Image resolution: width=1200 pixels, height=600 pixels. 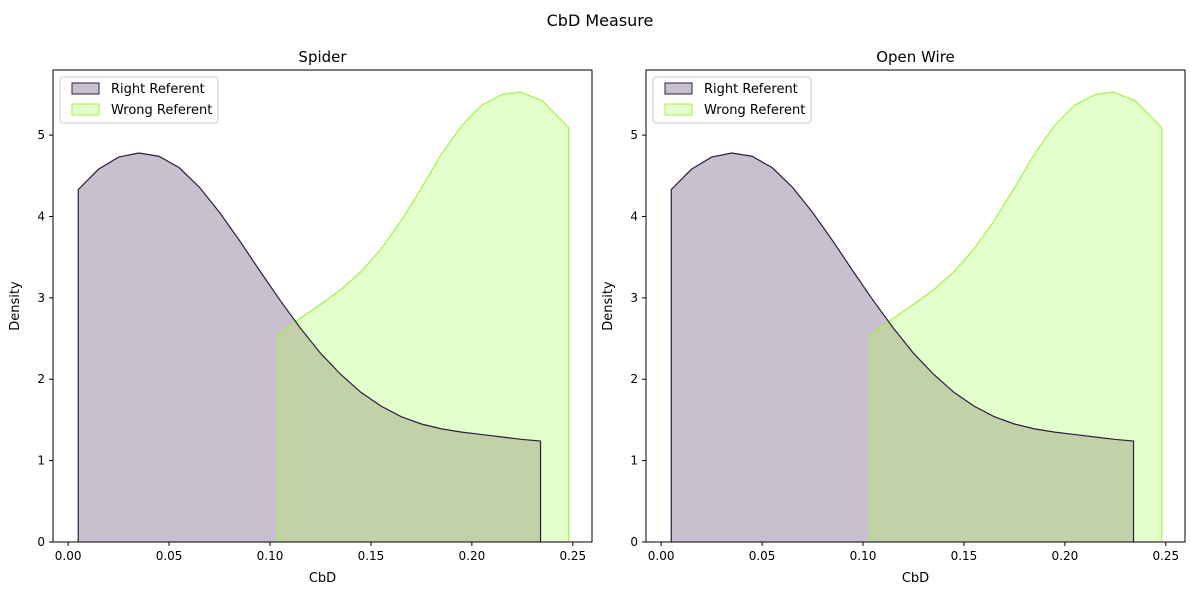 I want to click on subplot-title: Open Wire, so click(x=915, y=57).